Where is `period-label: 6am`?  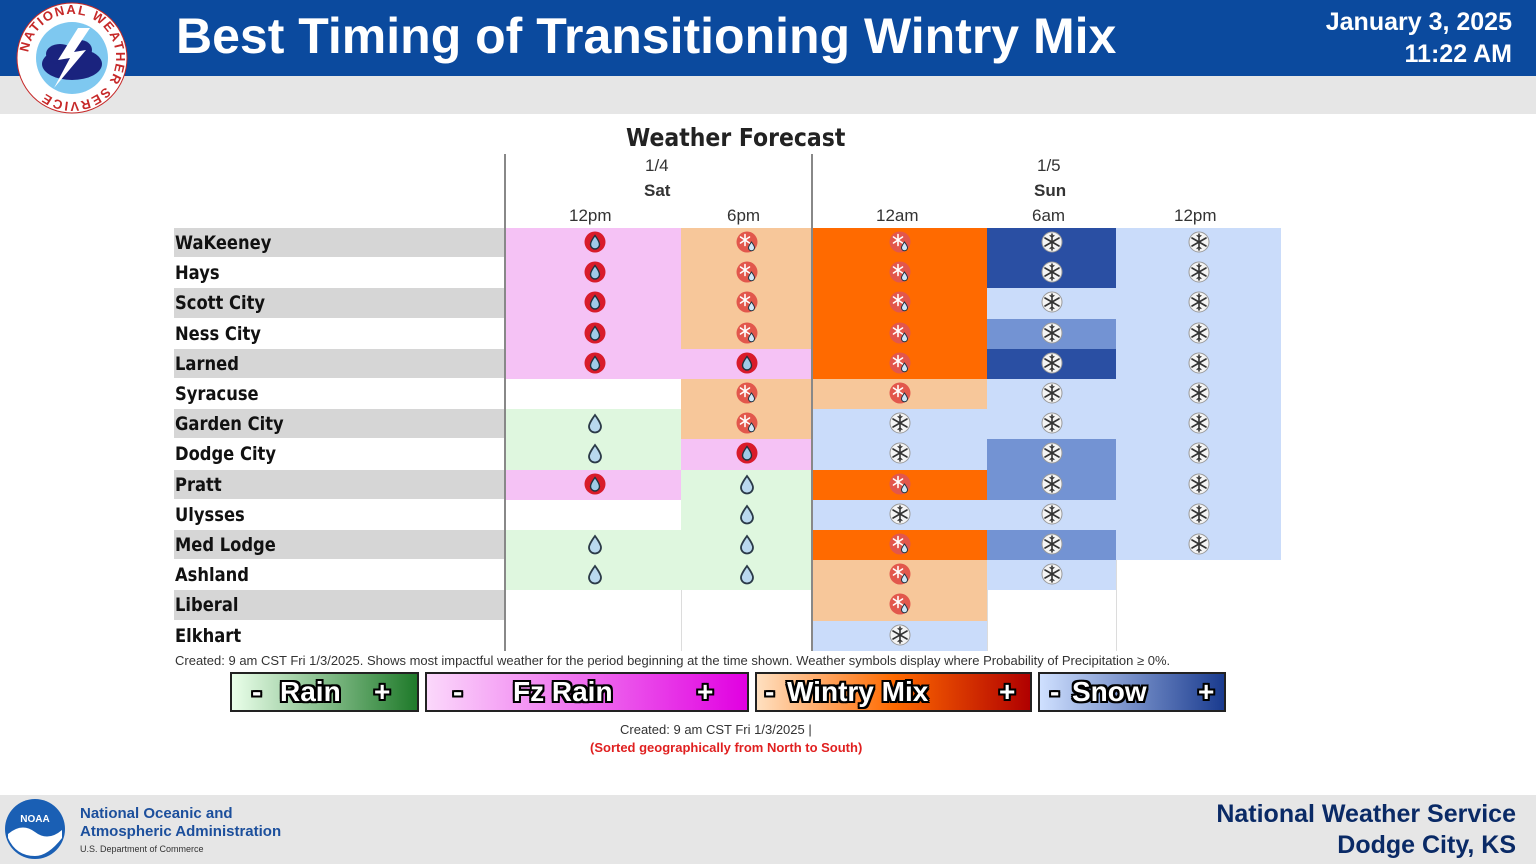
period-label: 6am is located at coordinates (1049, 215).